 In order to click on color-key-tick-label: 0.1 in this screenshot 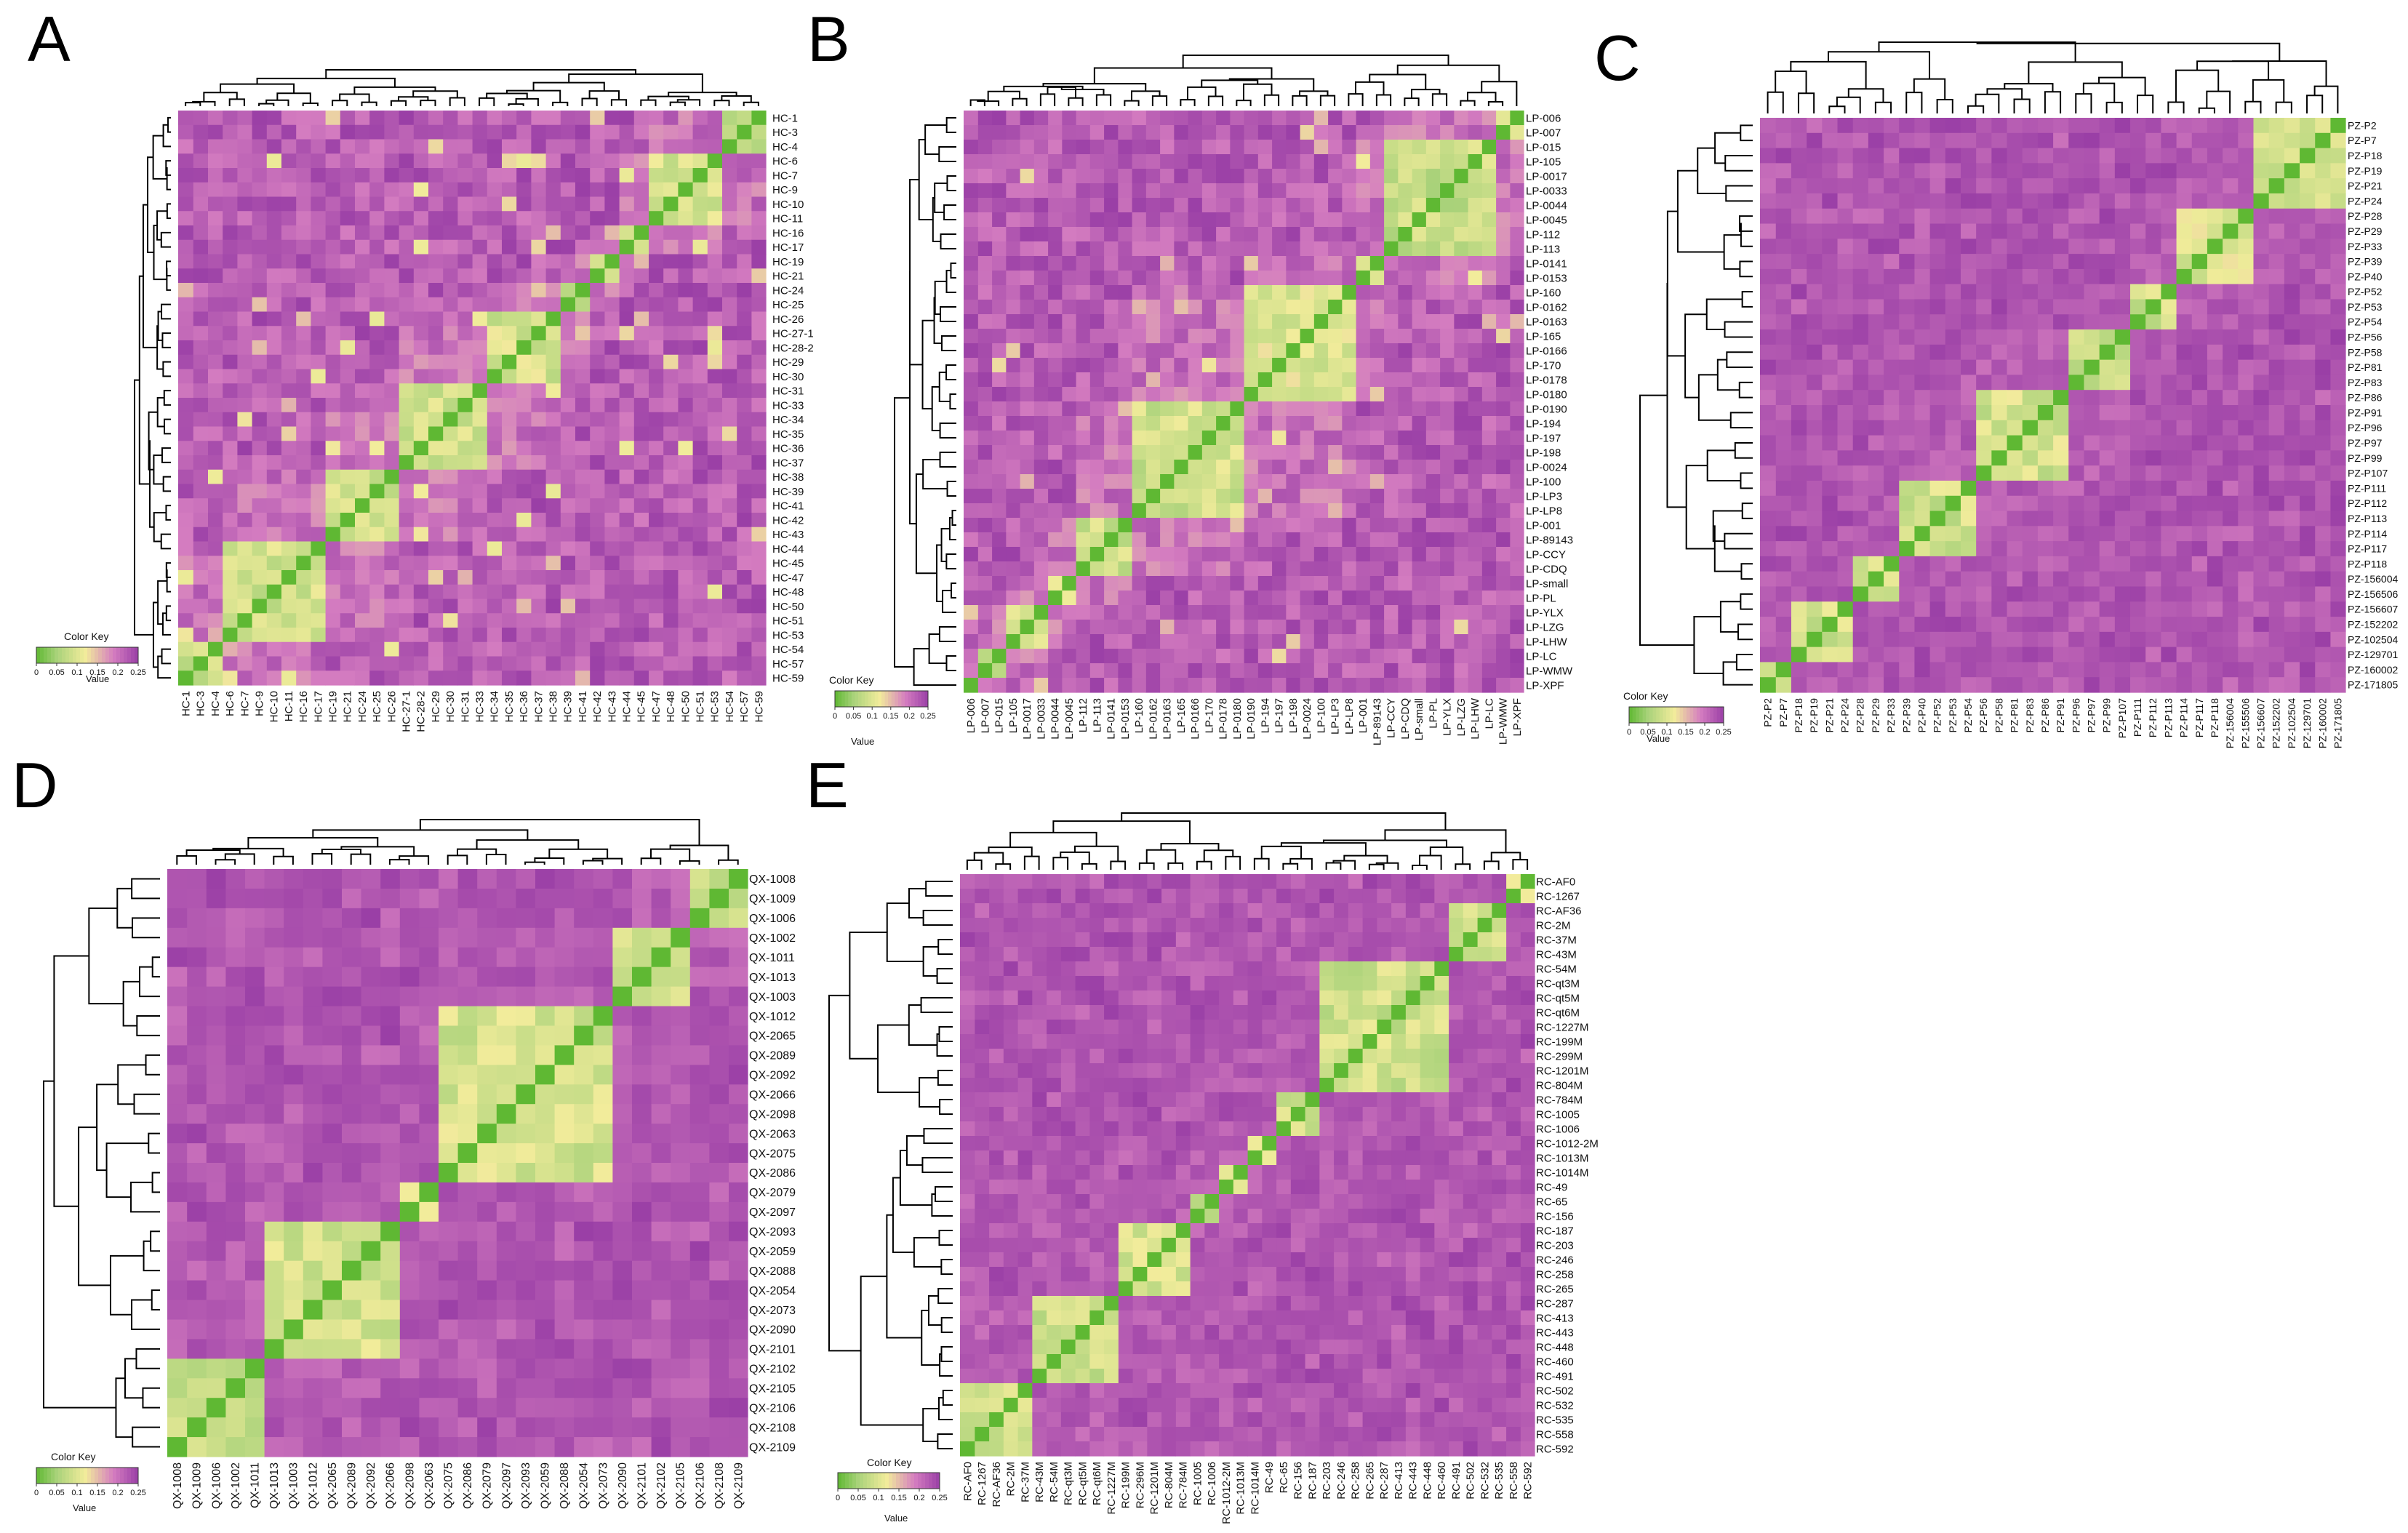, I will do `click(872, 716)`.